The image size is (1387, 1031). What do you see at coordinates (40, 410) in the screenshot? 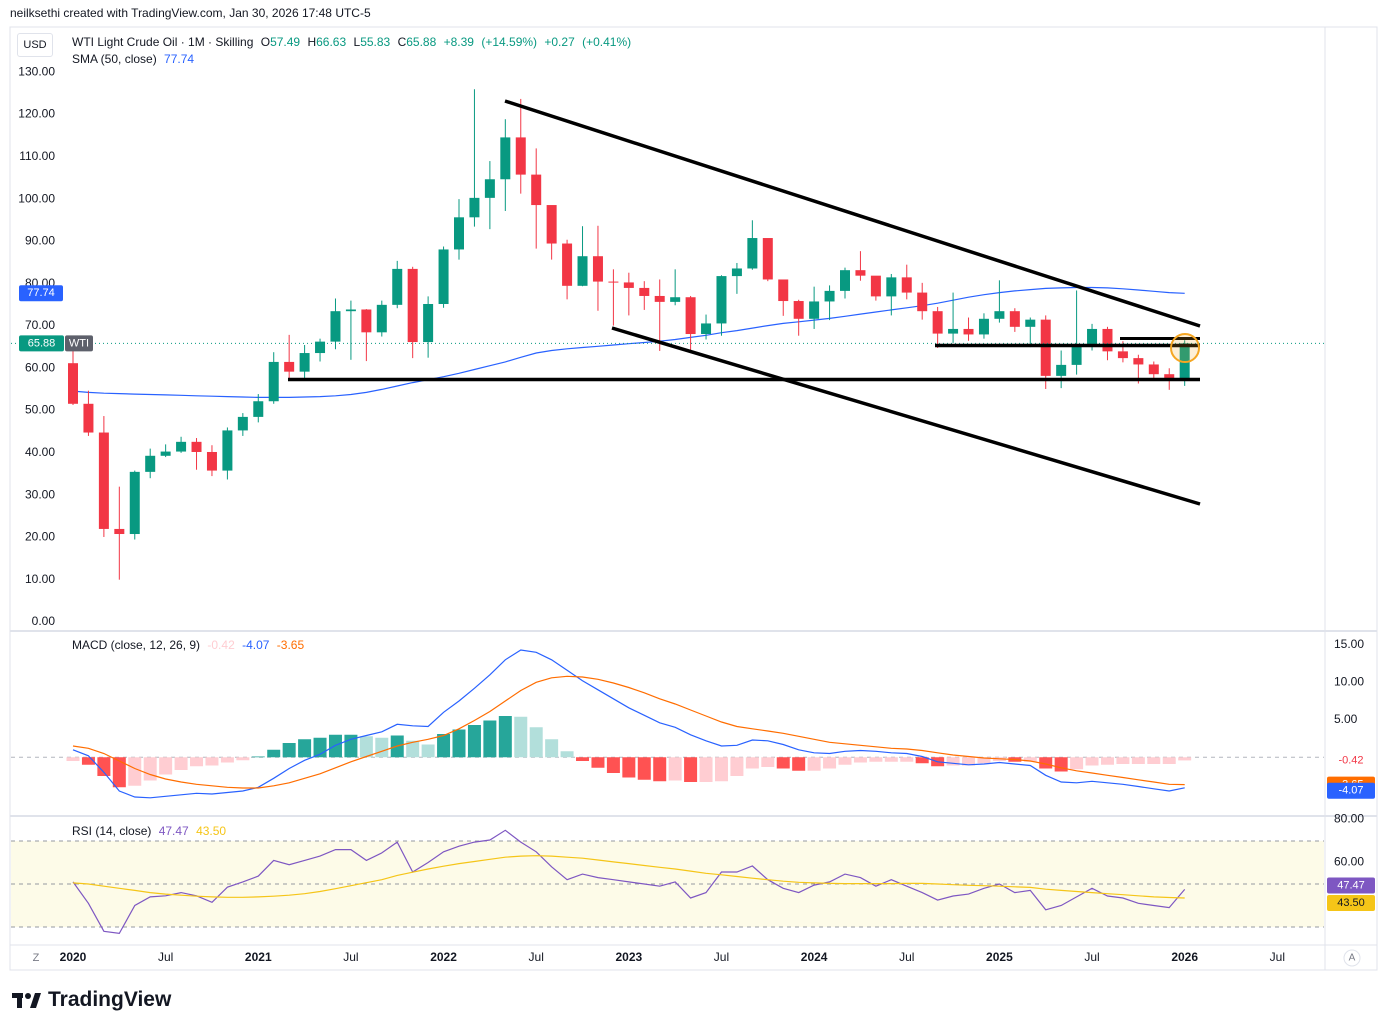
I see `y-tick-label: 50.00` at bounding box center [40, 410].